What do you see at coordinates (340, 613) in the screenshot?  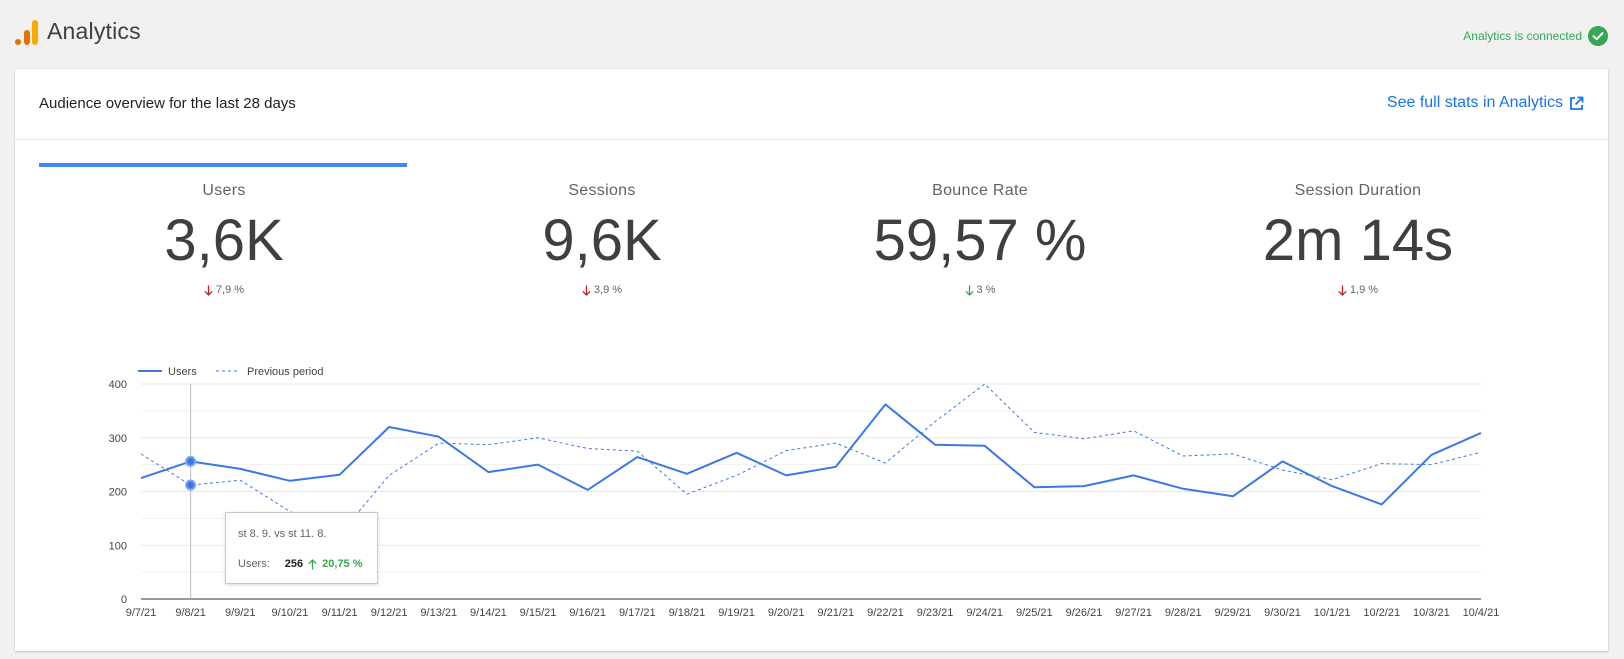 I see `x-tick-label: 9/11/21` at bounding box center [340, 613].